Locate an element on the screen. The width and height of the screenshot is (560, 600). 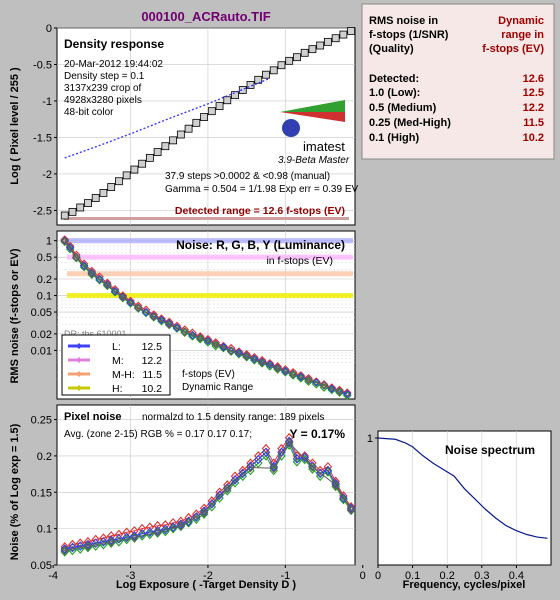
density-stats-2: Gamma = 0.504 = 1/1.98 Exp err = 0.39 EV is located at coordinates (261, 189).